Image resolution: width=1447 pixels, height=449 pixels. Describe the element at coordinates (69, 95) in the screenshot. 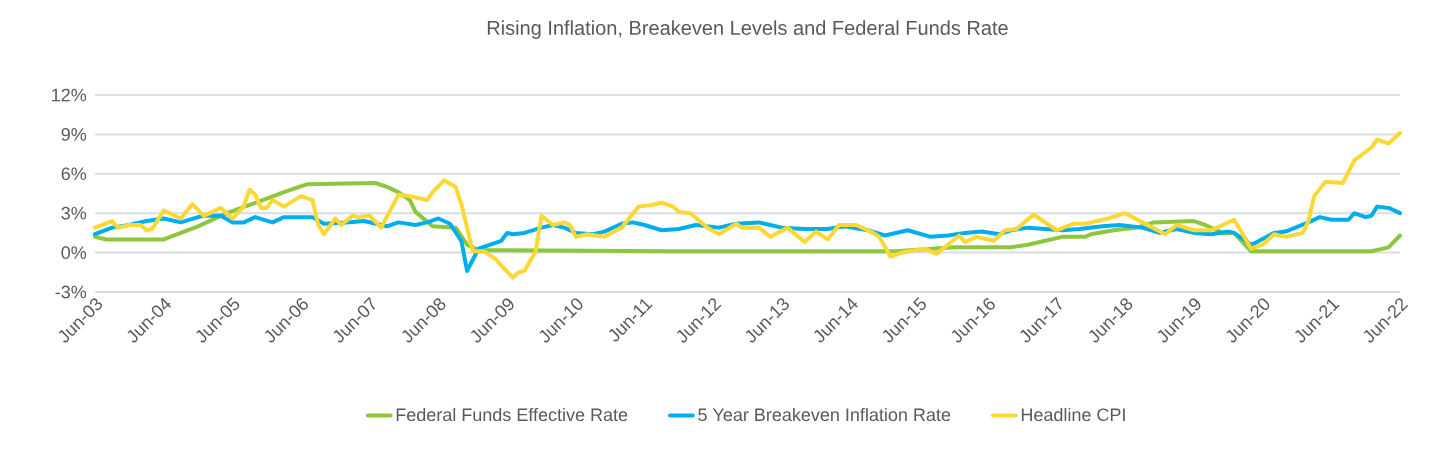

I see `y-tick-label: 12%` at that location.